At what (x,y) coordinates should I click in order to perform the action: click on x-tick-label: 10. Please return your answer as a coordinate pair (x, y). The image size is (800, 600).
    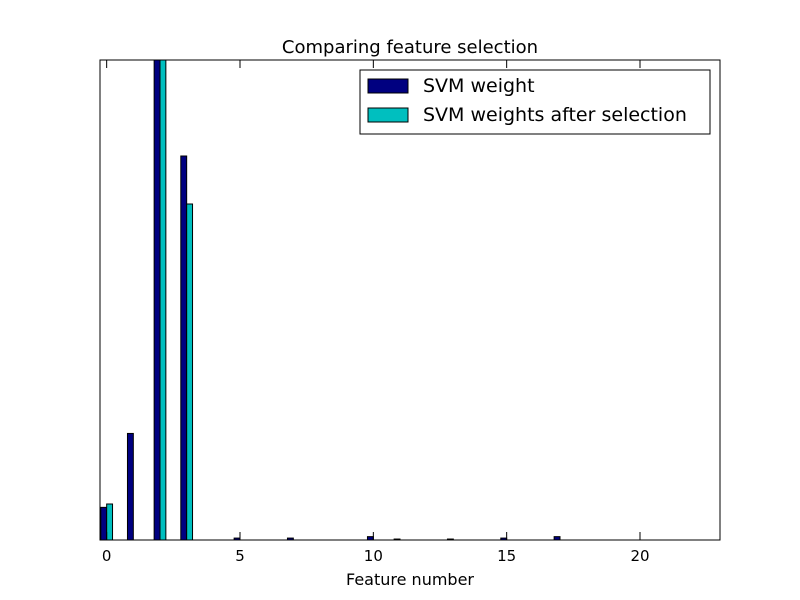
    Looking at the image, I should click on (373, 556).